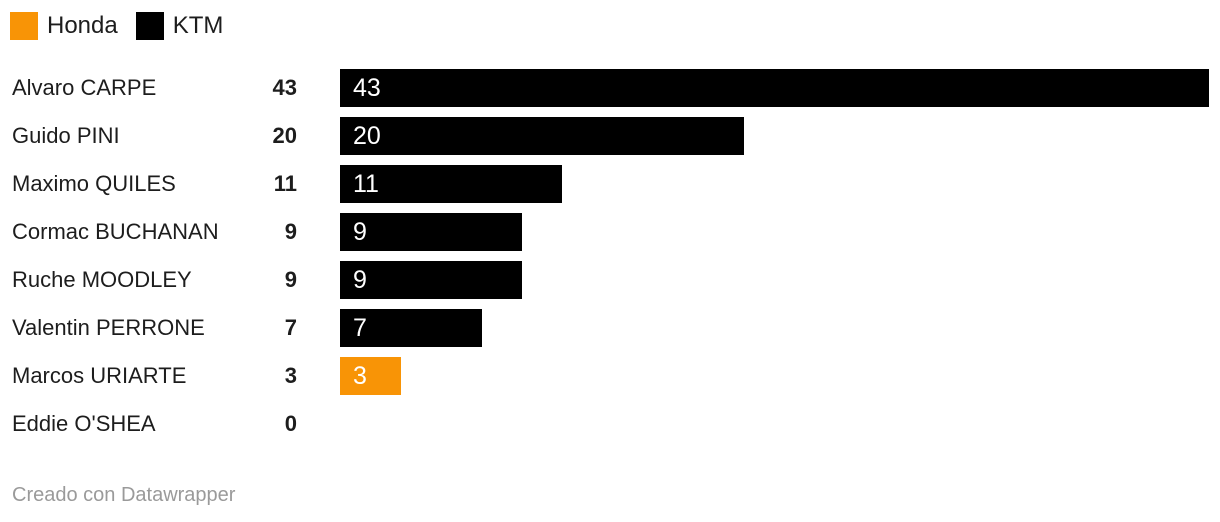 The height and width of the screenshot is (522, 1220). Describe the element at coordinates (451, 184) in the screenshot. I see `points-bar: 11` at that location.